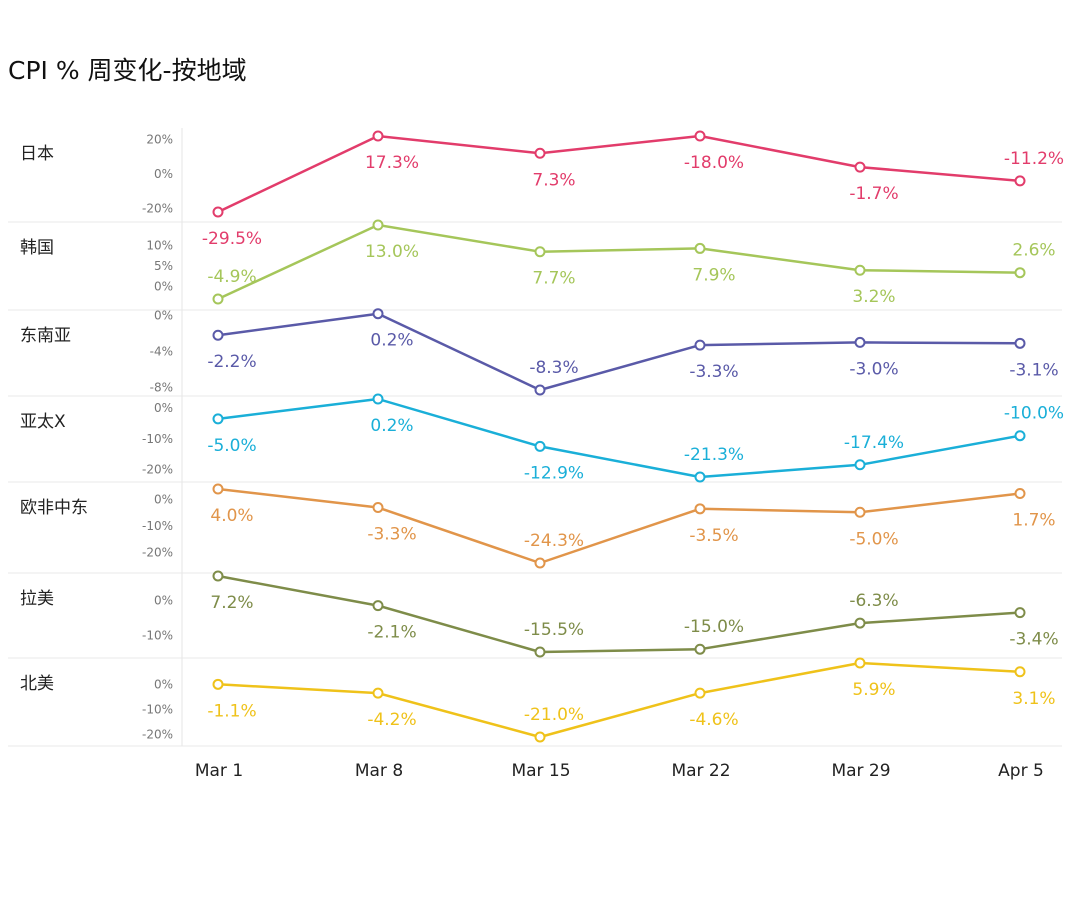  Describe the element at coordinates (231, 516) in the screenshot. I see `data-label: 4.0%` at that location.